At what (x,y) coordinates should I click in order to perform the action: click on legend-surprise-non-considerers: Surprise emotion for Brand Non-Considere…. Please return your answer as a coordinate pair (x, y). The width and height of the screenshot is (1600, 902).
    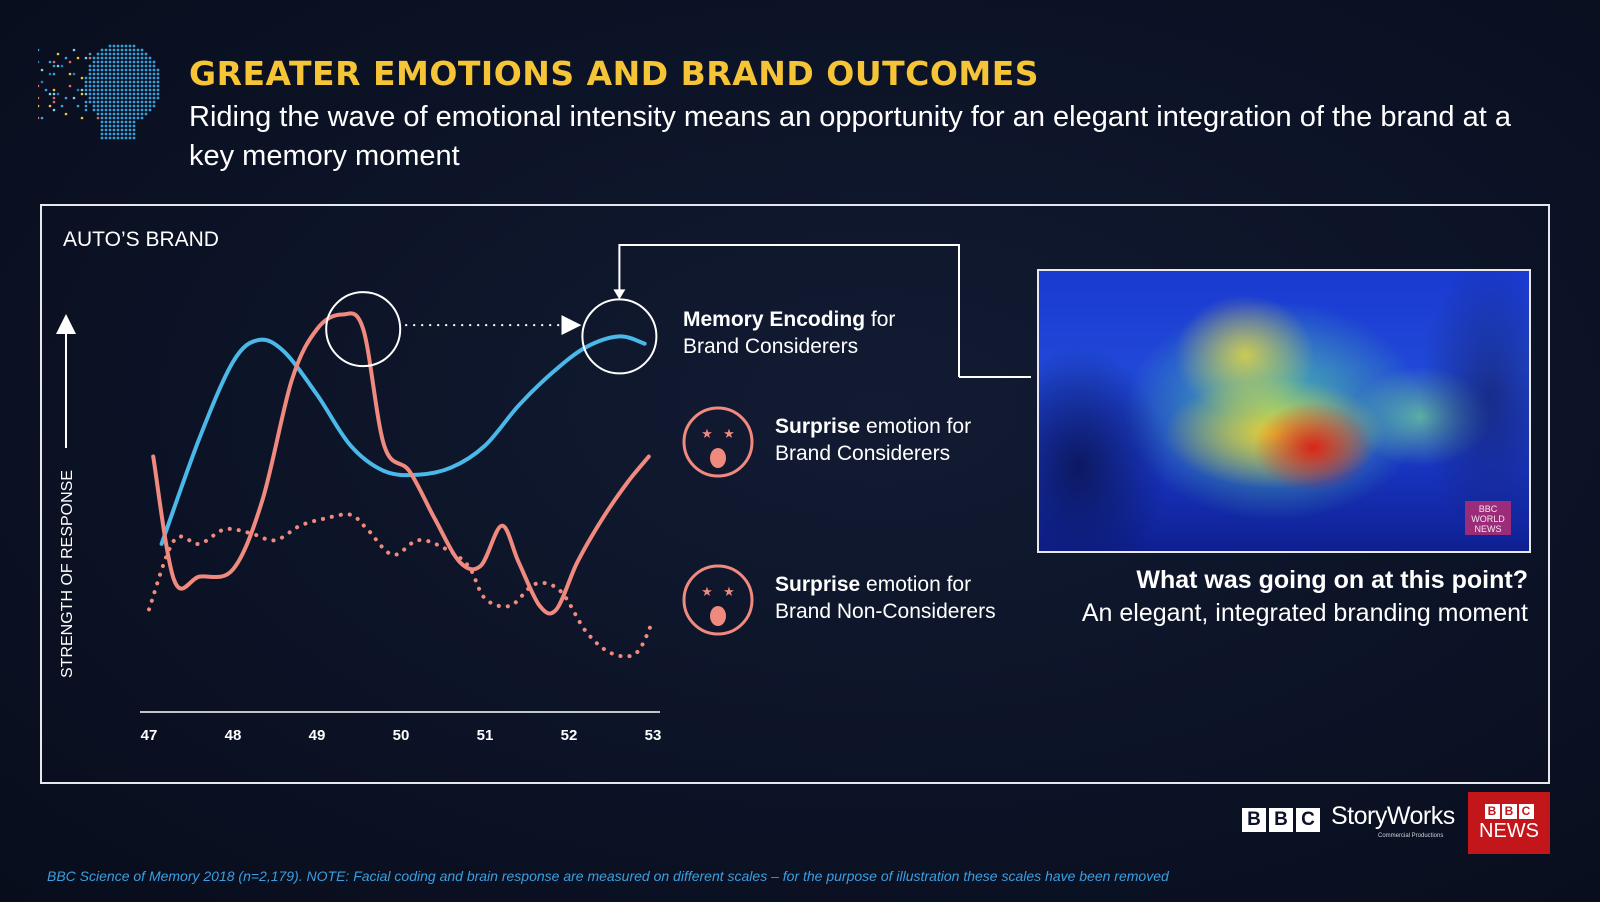
    Looking at the image, I should click on (885, 598).